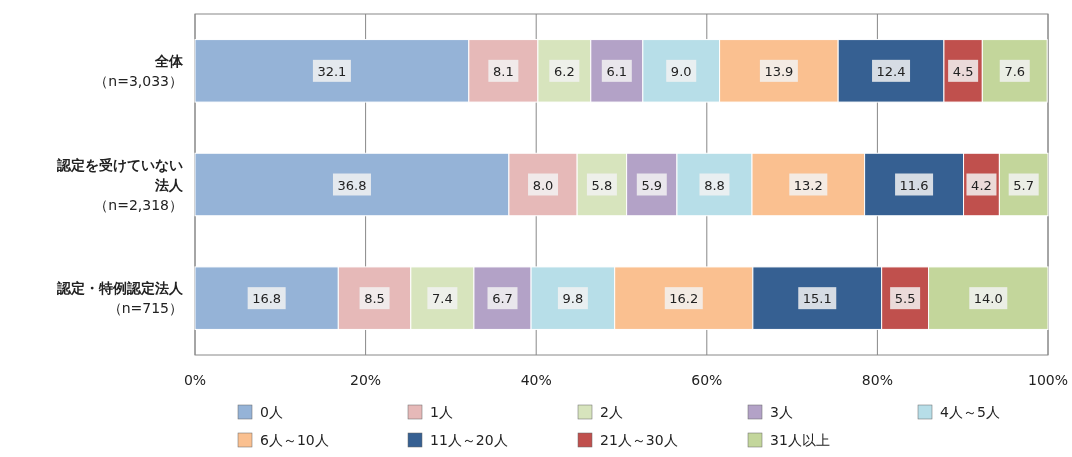 The height and width of the screenshot is (457, 1072). Describe the element at coordinates (1024, 185) in the screenshot. I see `data-label: 5.7` at that location.